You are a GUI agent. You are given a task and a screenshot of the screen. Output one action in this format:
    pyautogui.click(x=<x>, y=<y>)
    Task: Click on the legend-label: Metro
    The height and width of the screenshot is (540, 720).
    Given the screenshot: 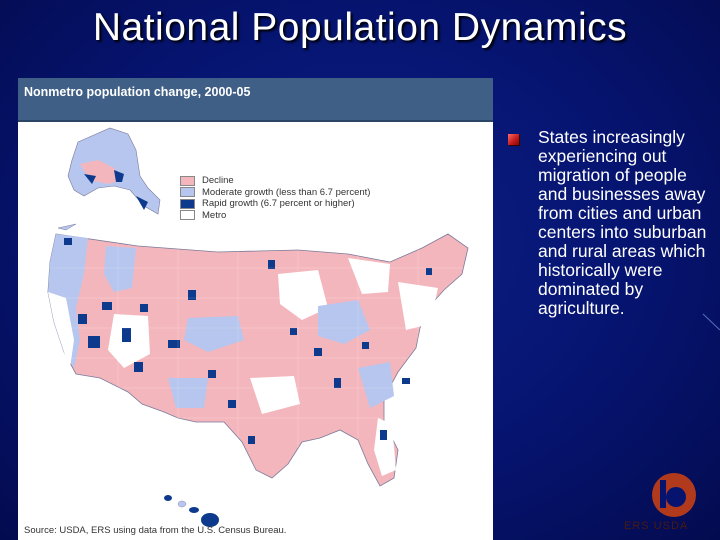 What is the action you would take?
    pyautogui.click(x=214, y=215)
    